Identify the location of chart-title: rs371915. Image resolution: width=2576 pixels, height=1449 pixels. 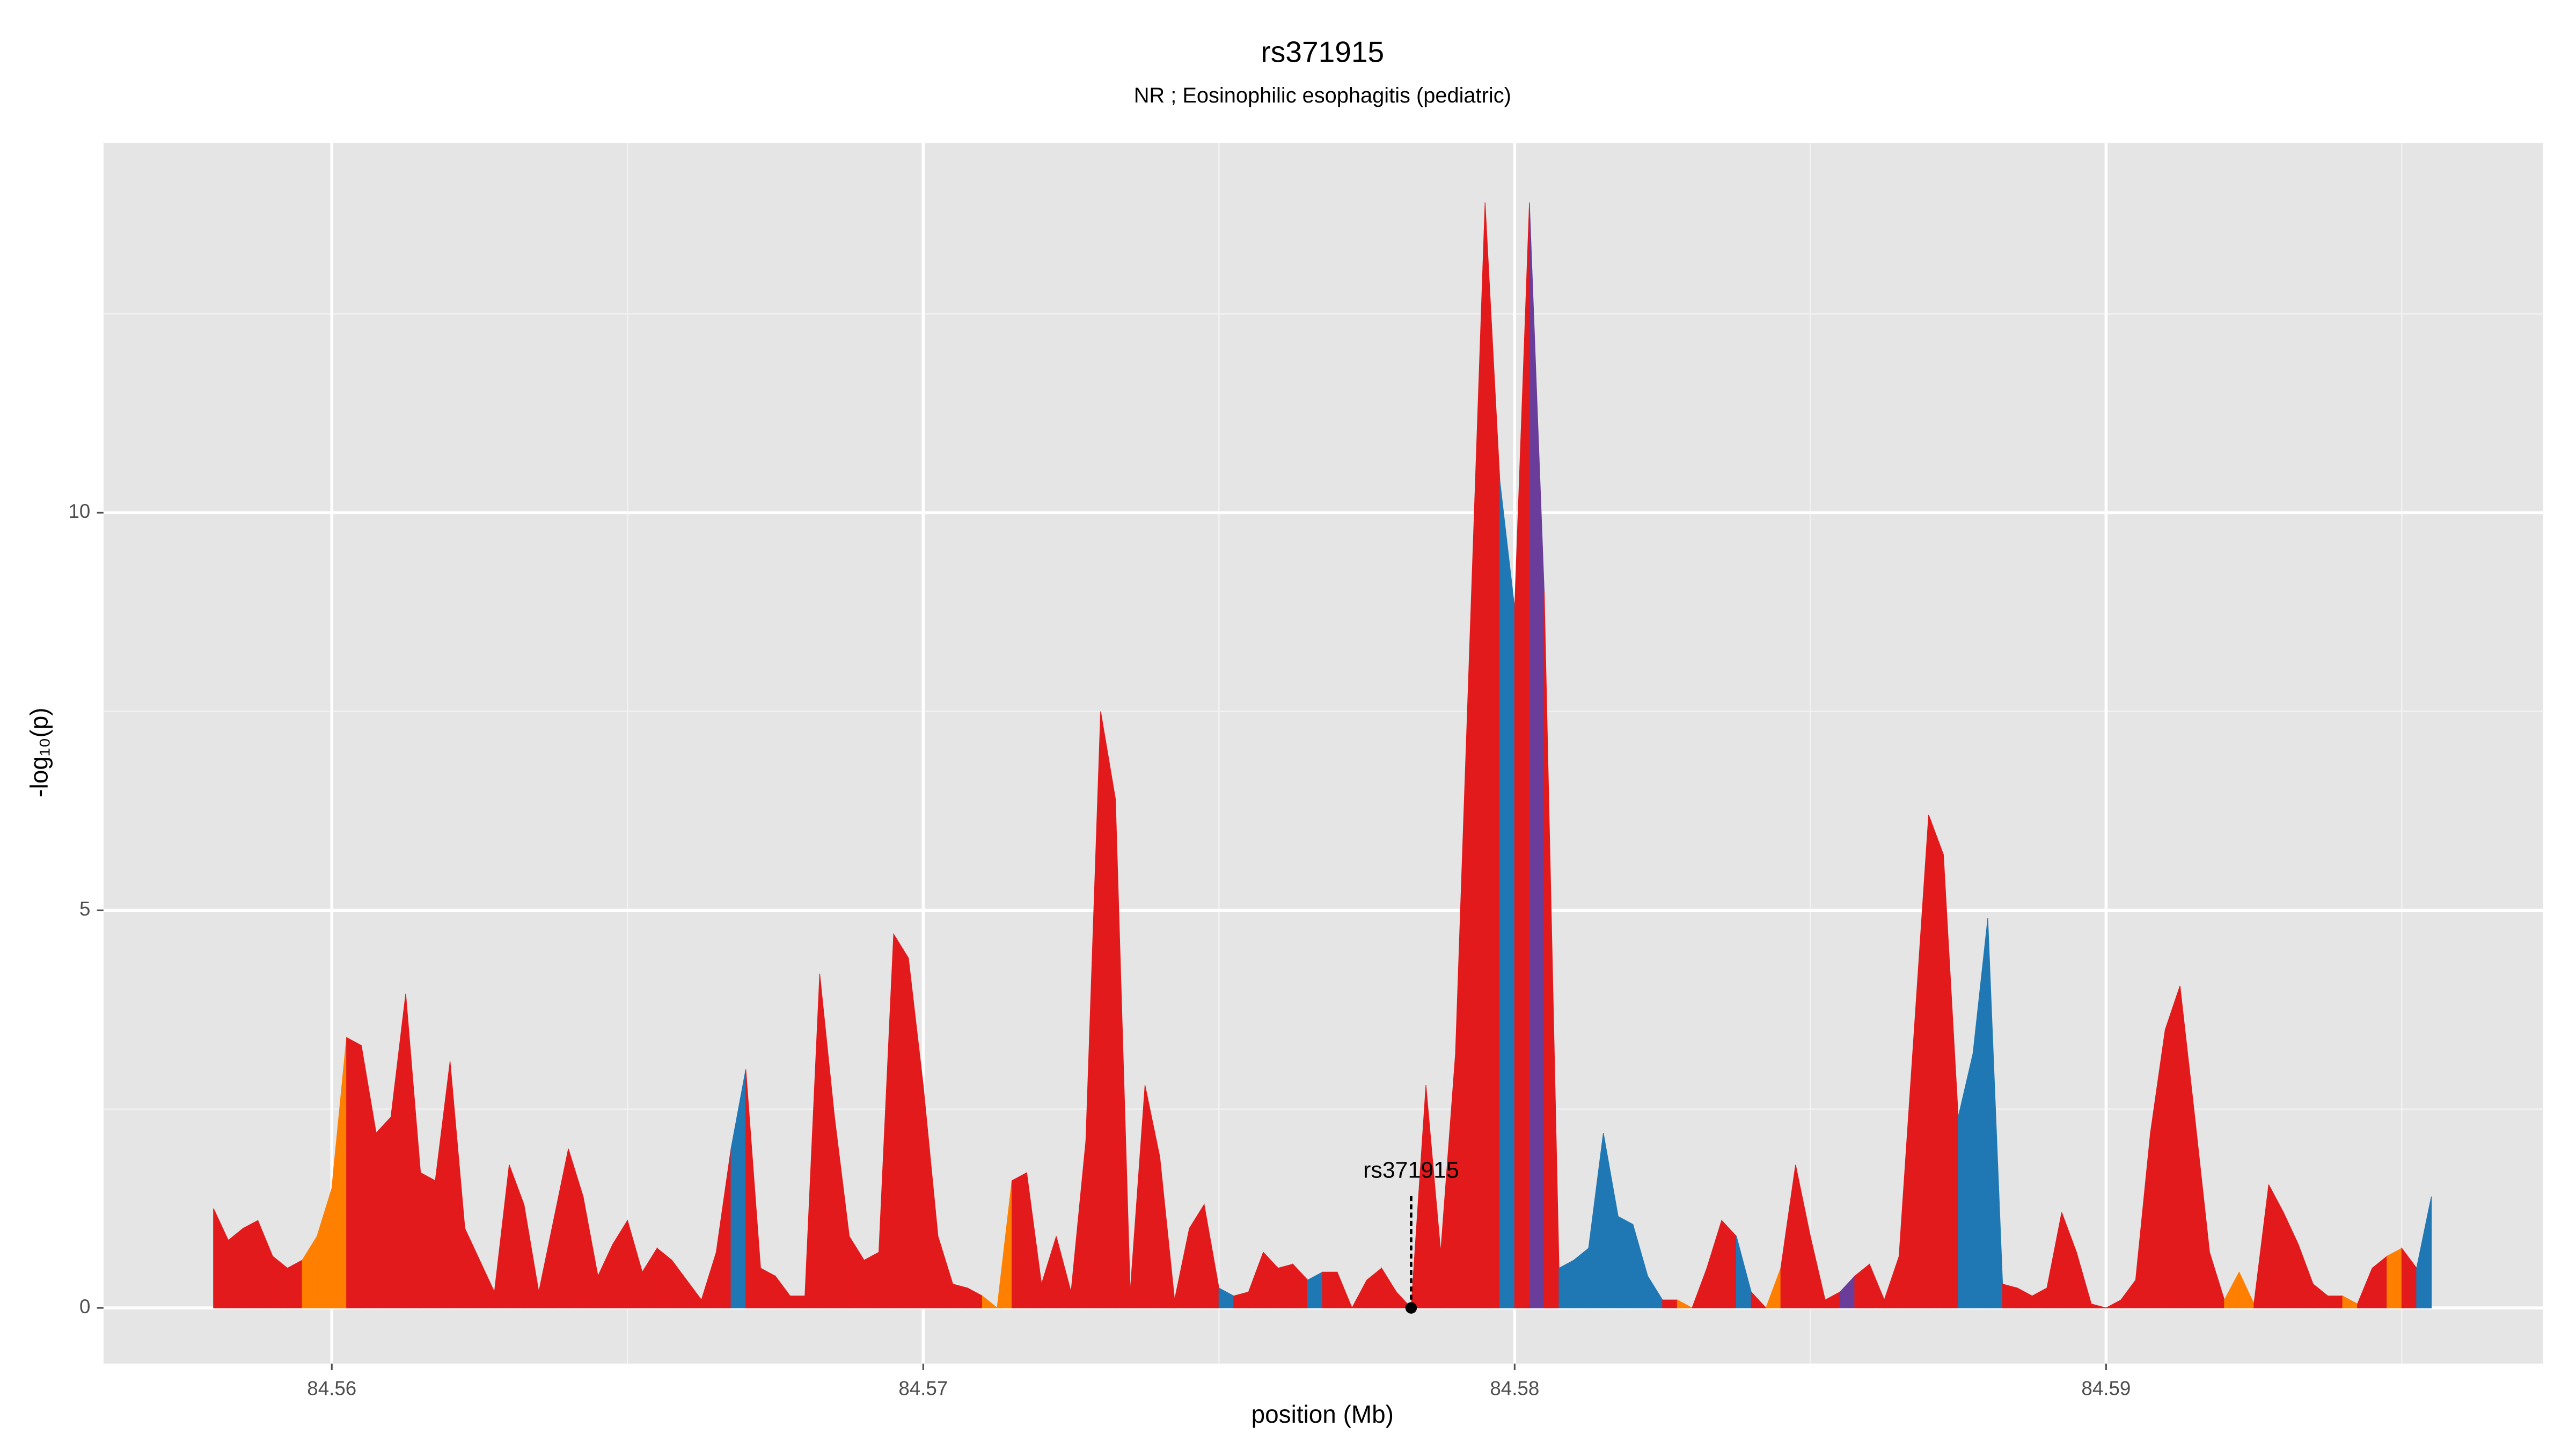
(1322, 52).